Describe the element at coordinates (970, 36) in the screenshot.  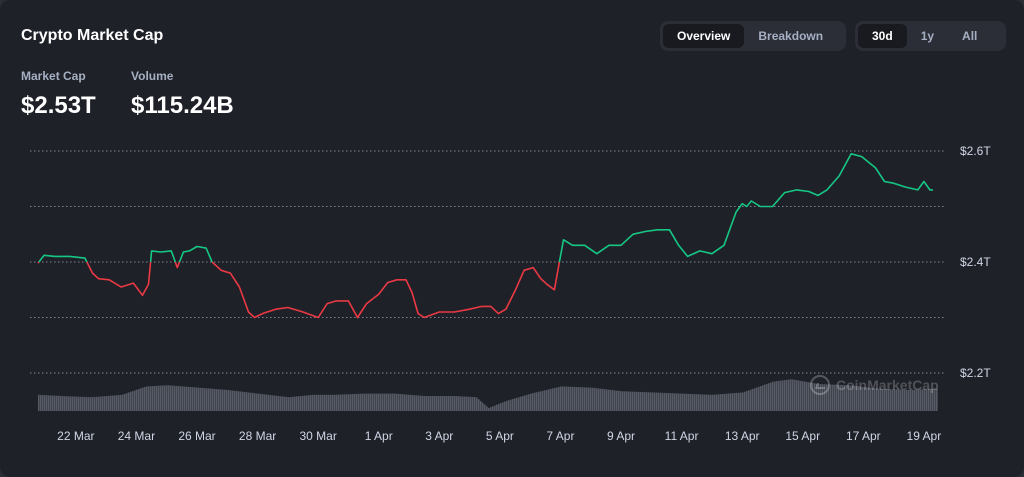
I see `range-all-button: All` at that location.